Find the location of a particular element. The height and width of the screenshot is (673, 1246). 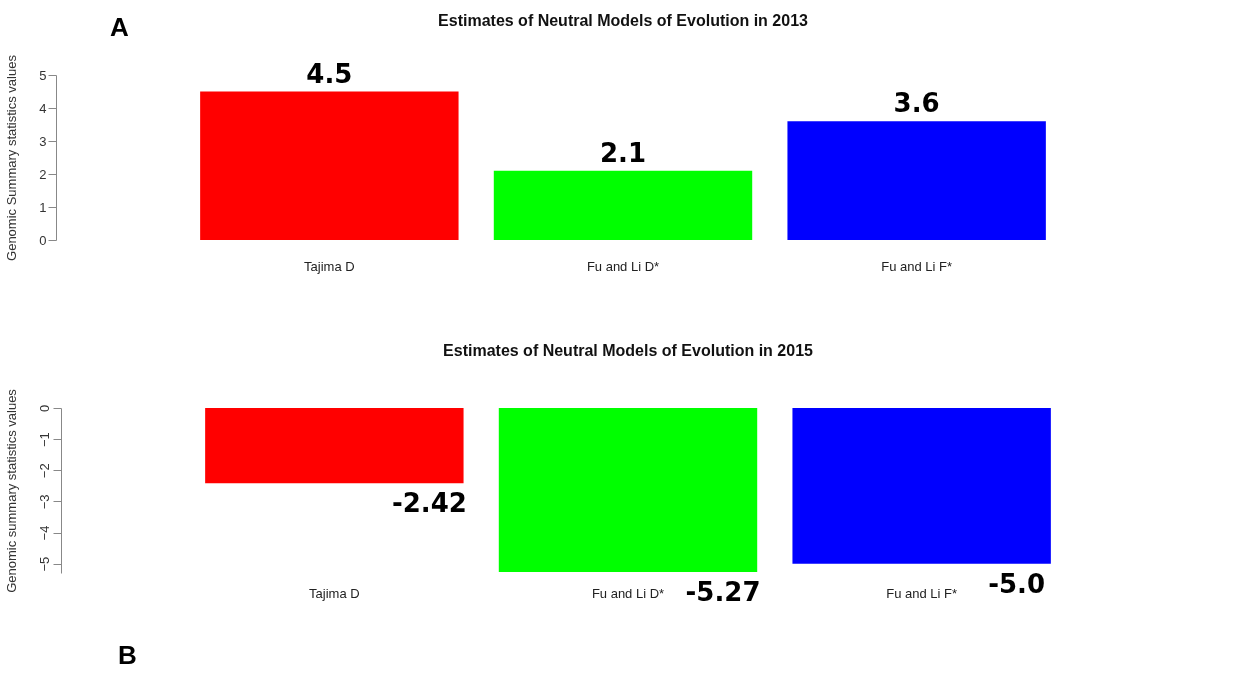

y-tick-label: 4 is located at coordinates (43, 108).